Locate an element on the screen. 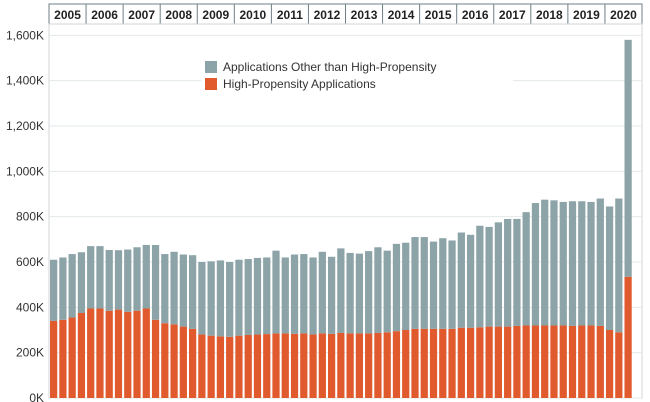  year-label: 2006 is located at coordinates (104, 15).